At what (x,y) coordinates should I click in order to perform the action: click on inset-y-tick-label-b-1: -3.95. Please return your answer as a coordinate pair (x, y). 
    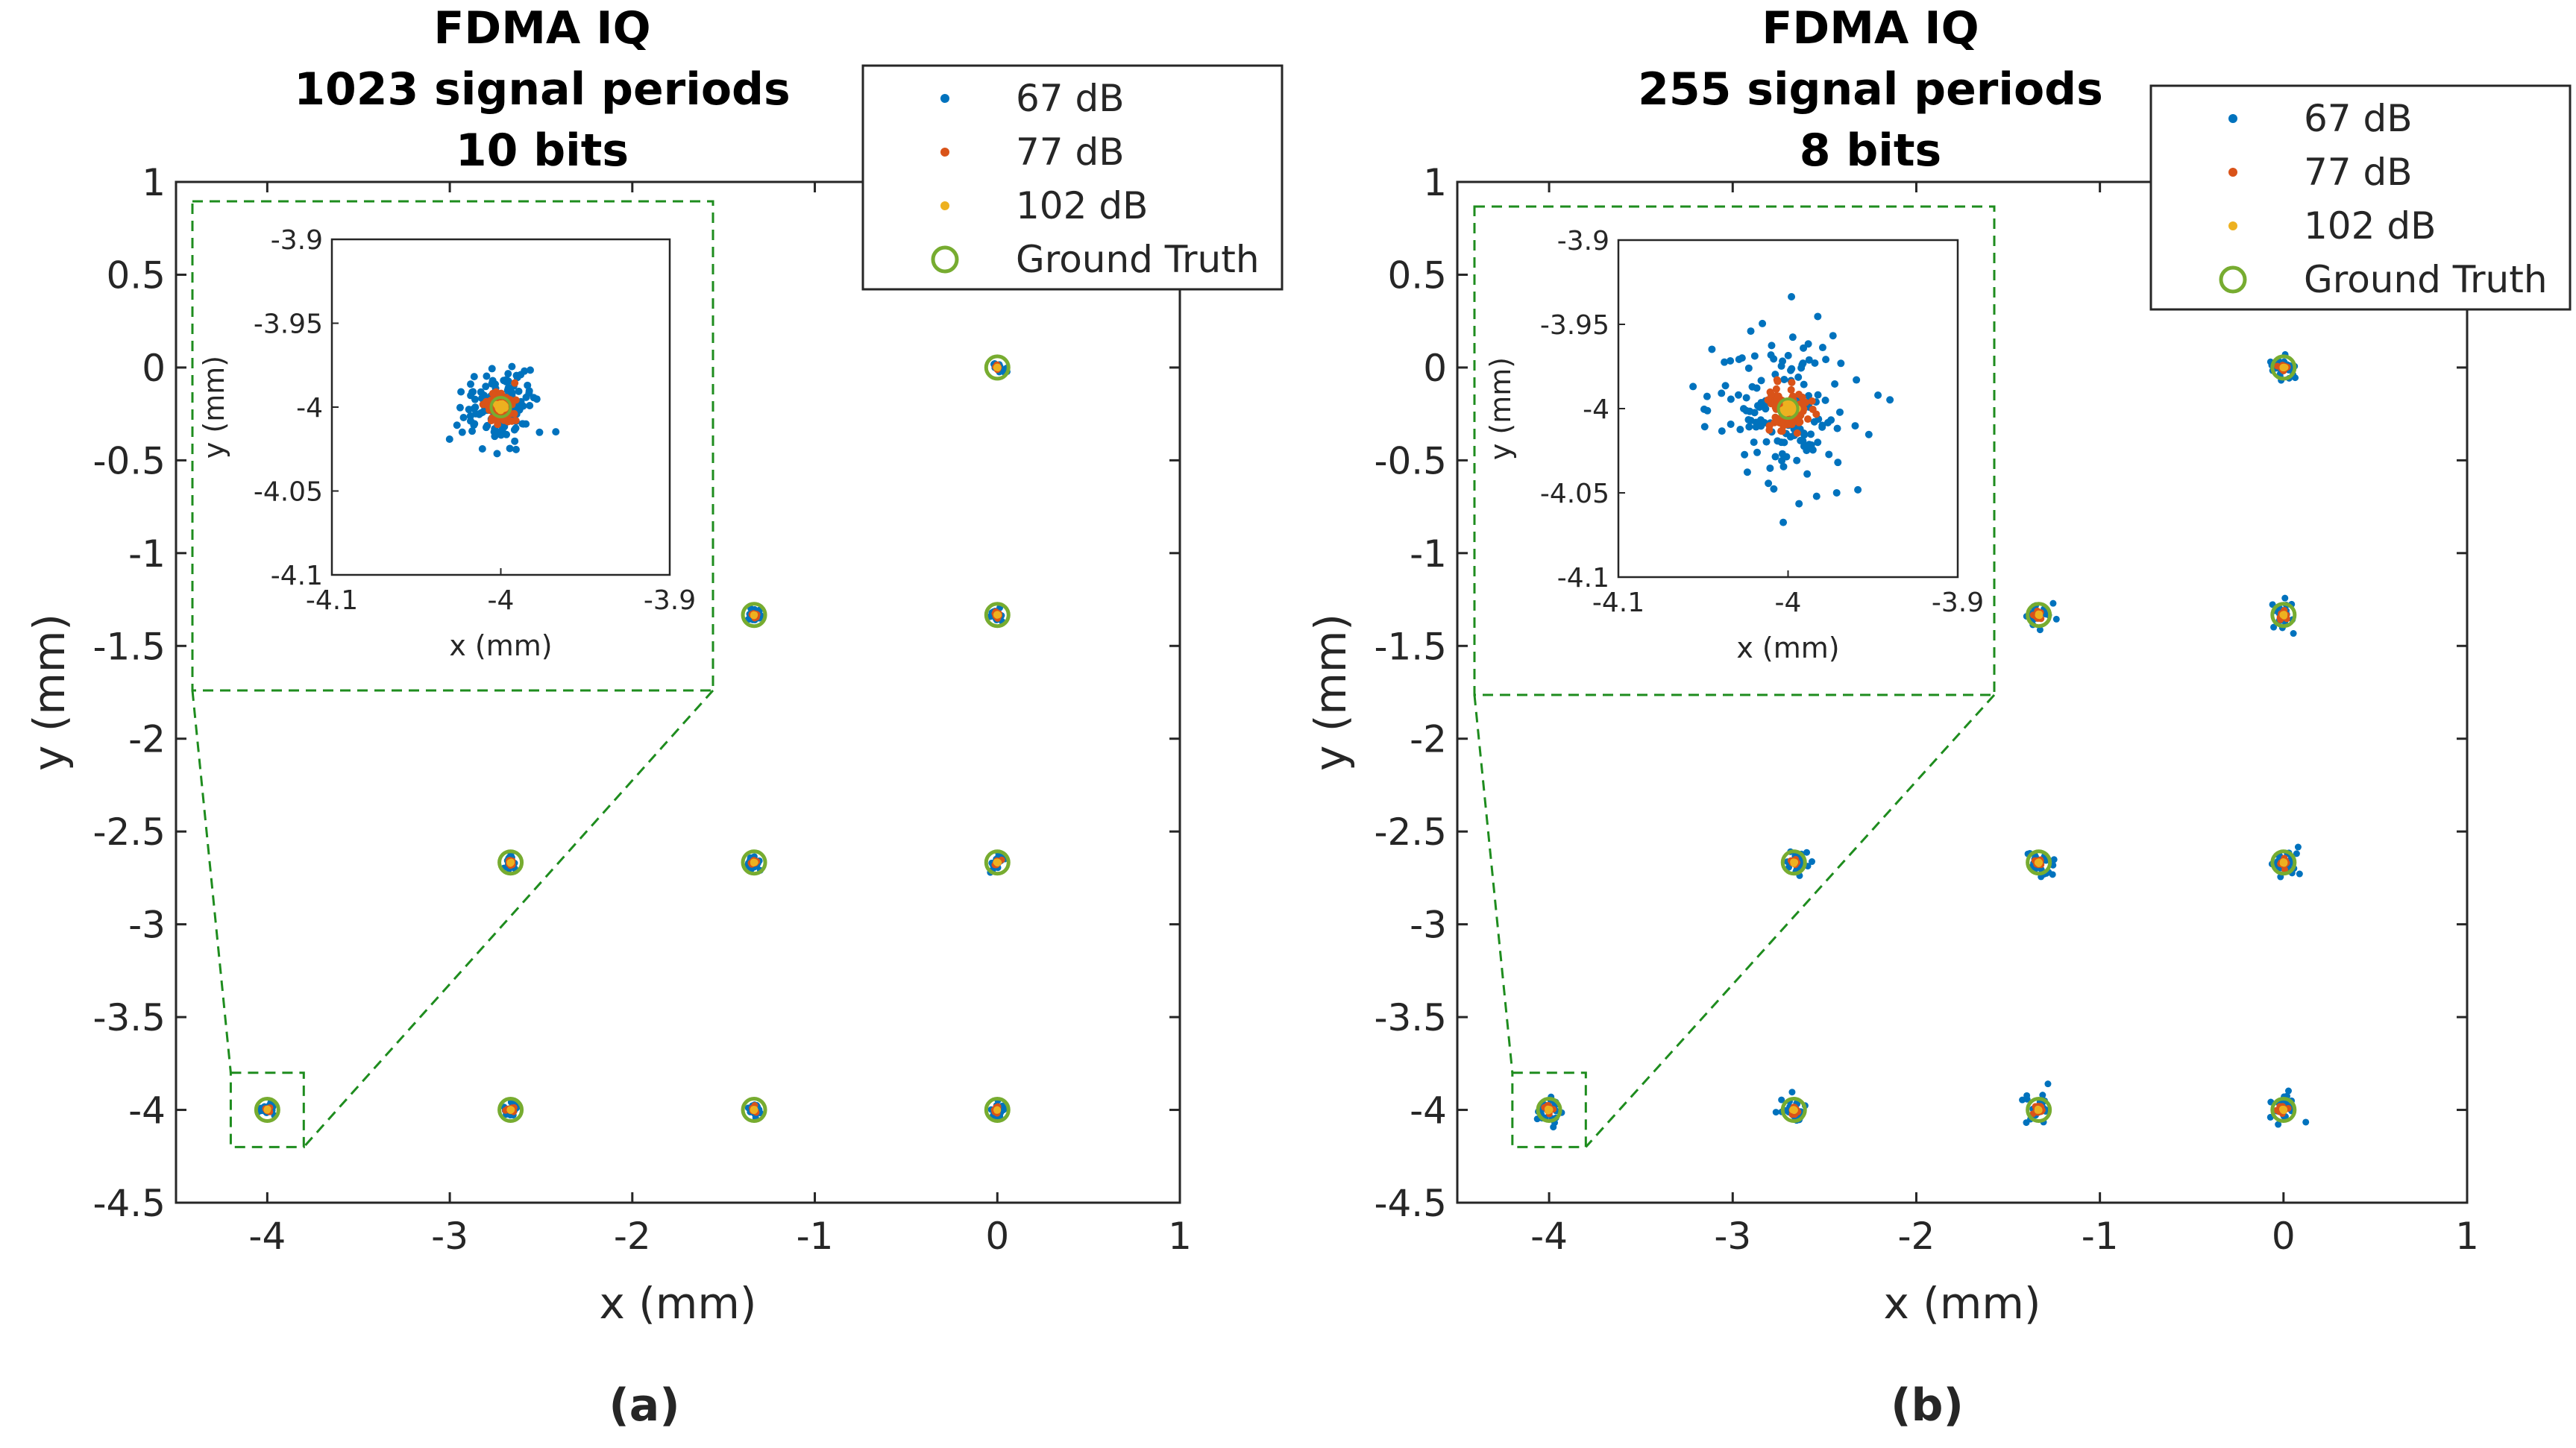
    Looking at the image, I should click on (1575, 325).